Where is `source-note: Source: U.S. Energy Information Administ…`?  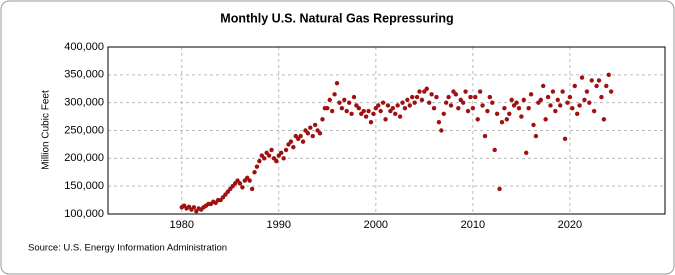 source-note: Source: U.S. Energy Information Administ… is located at coordinates (127, 248).